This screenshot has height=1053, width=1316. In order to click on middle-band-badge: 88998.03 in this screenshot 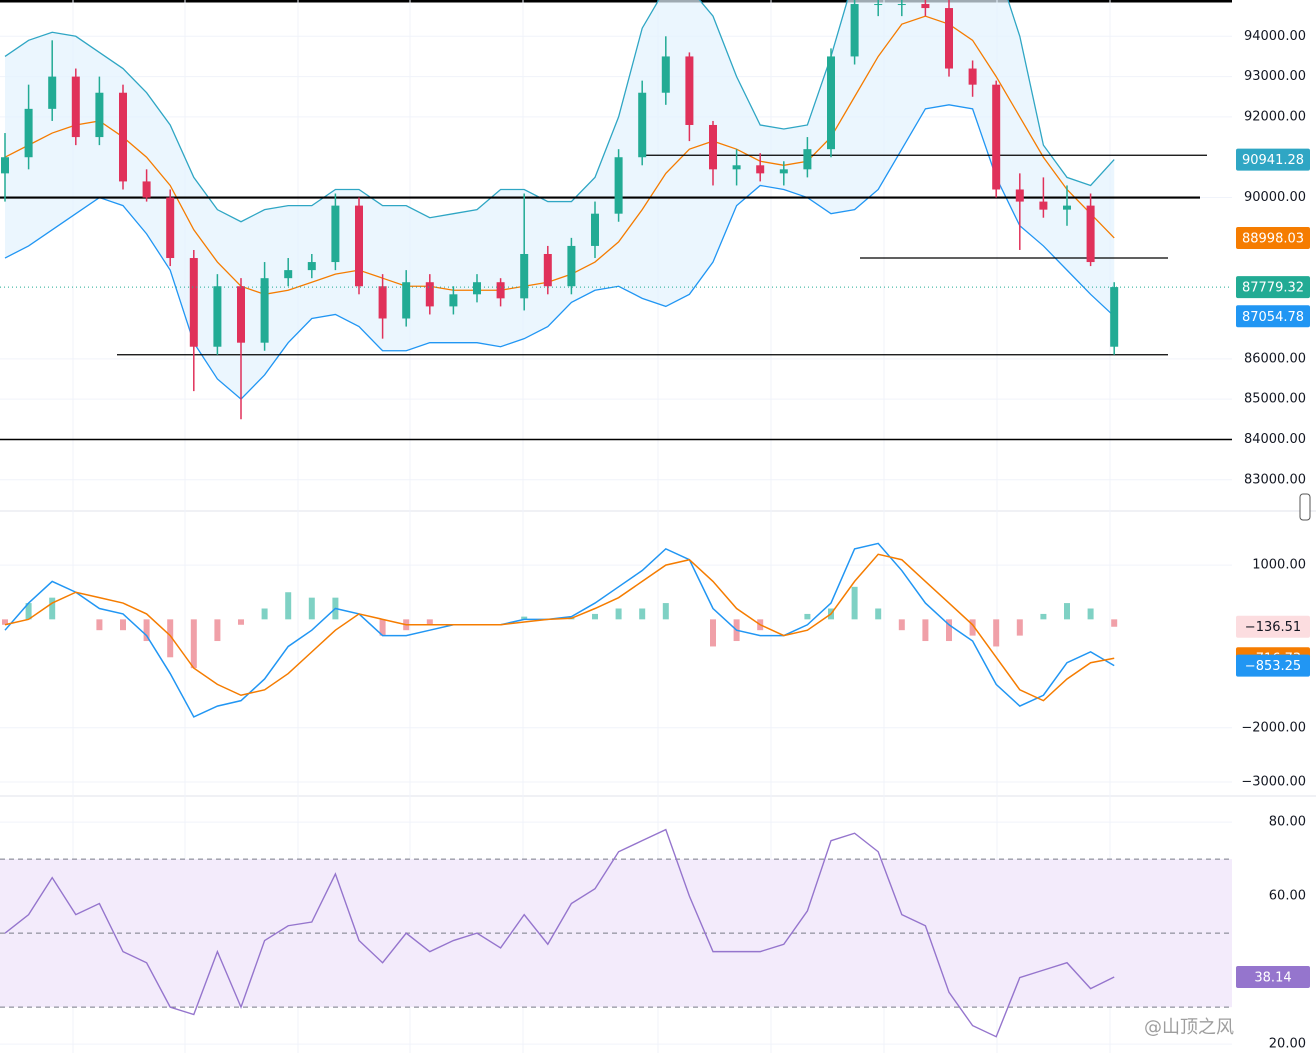, I will do `click(1273, 238)`.